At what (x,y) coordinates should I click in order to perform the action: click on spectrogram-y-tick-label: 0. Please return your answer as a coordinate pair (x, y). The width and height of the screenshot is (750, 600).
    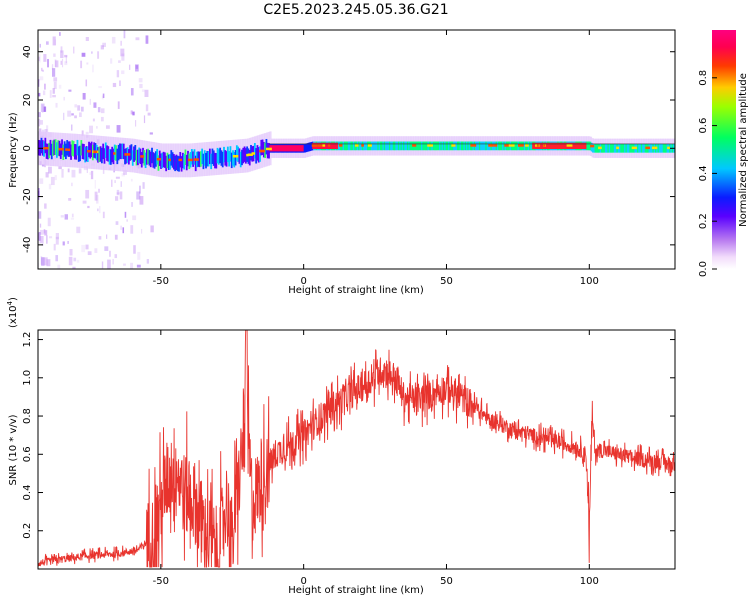
    Looking at the image, I should click on (27, 148).